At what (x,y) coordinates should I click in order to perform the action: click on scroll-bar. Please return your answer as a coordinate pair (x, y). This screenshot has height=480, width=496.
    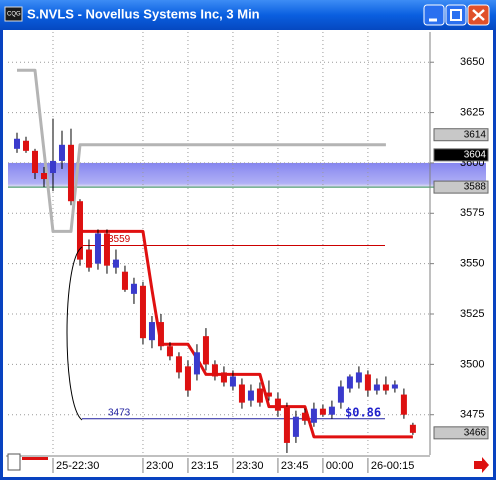
    Looking at the image, I should click on (35, 458).